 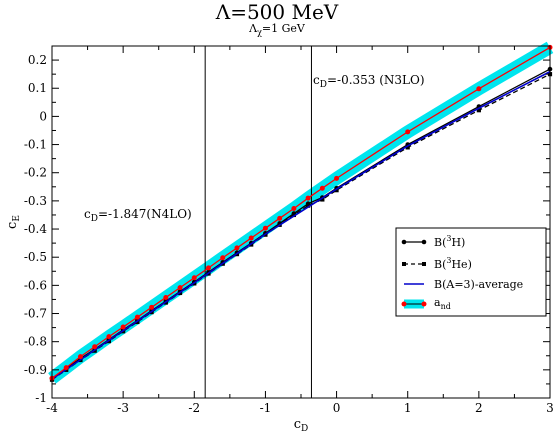 I want to click on y-tick-label-3: -0.7, so click(x=35, y=314).